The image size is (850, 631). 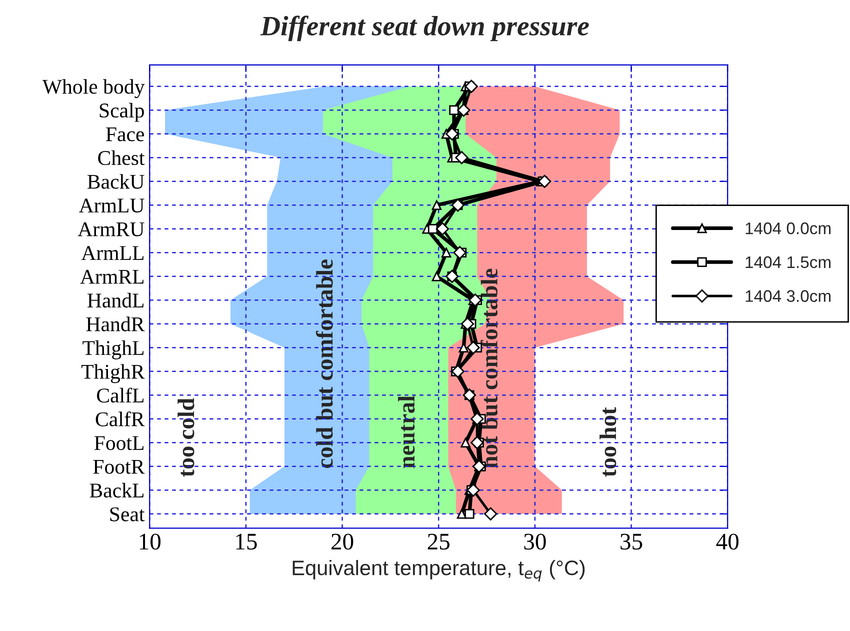 I want to click on y-tick-label: ThighL, so click(x=113, y=350).